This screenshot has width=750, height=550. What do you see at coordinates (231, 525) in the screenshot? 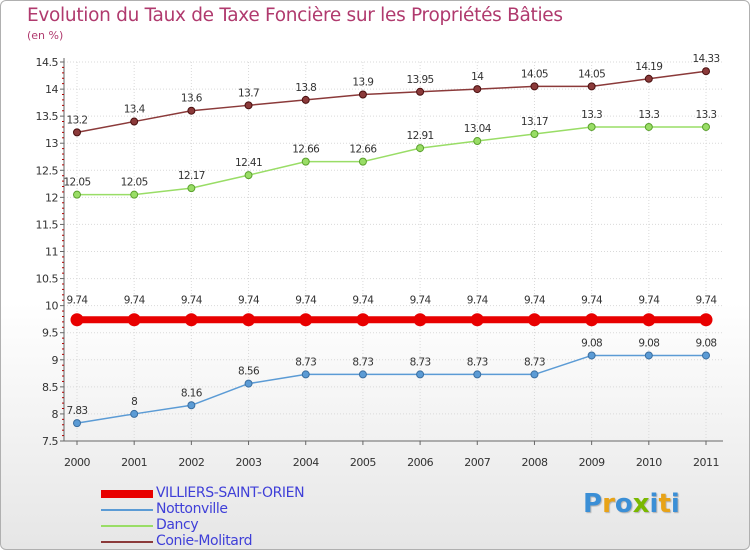
I see `legend-item: Dancy` at bounding box center [231, 525].